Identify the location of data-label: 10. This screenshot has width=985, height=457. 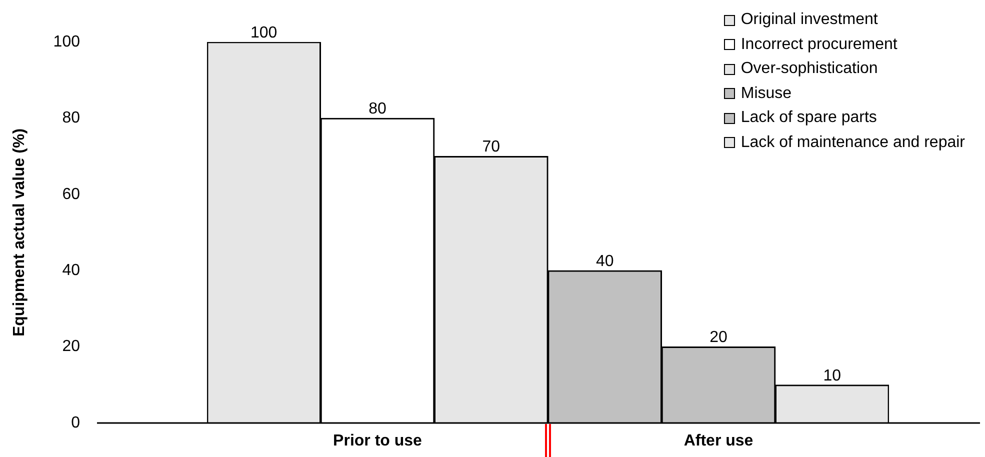
(832, 375).